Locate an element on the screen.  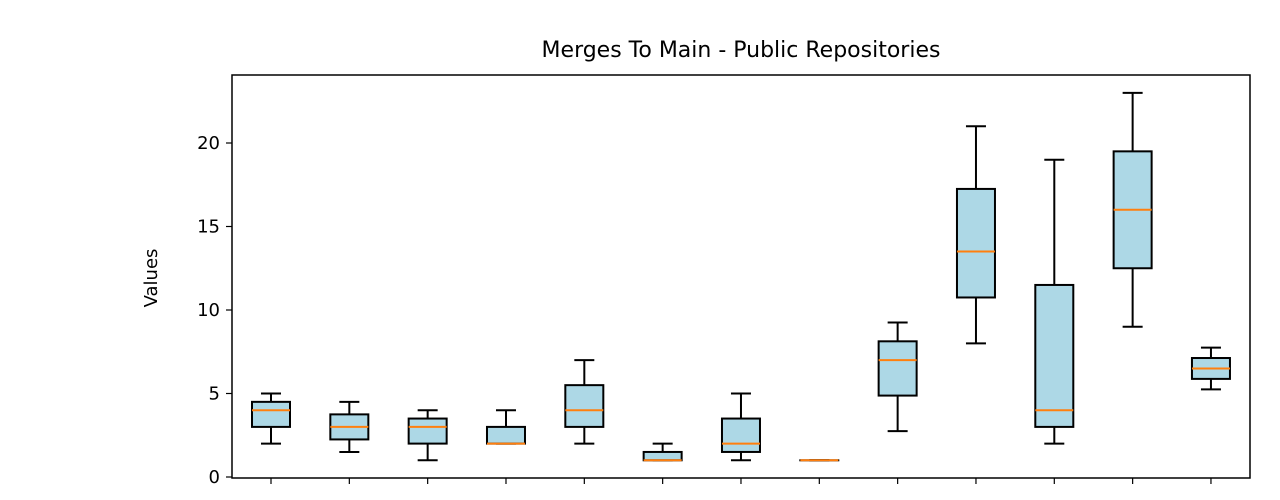
y-tick-label: 20 is located at coordinates (208, 143).